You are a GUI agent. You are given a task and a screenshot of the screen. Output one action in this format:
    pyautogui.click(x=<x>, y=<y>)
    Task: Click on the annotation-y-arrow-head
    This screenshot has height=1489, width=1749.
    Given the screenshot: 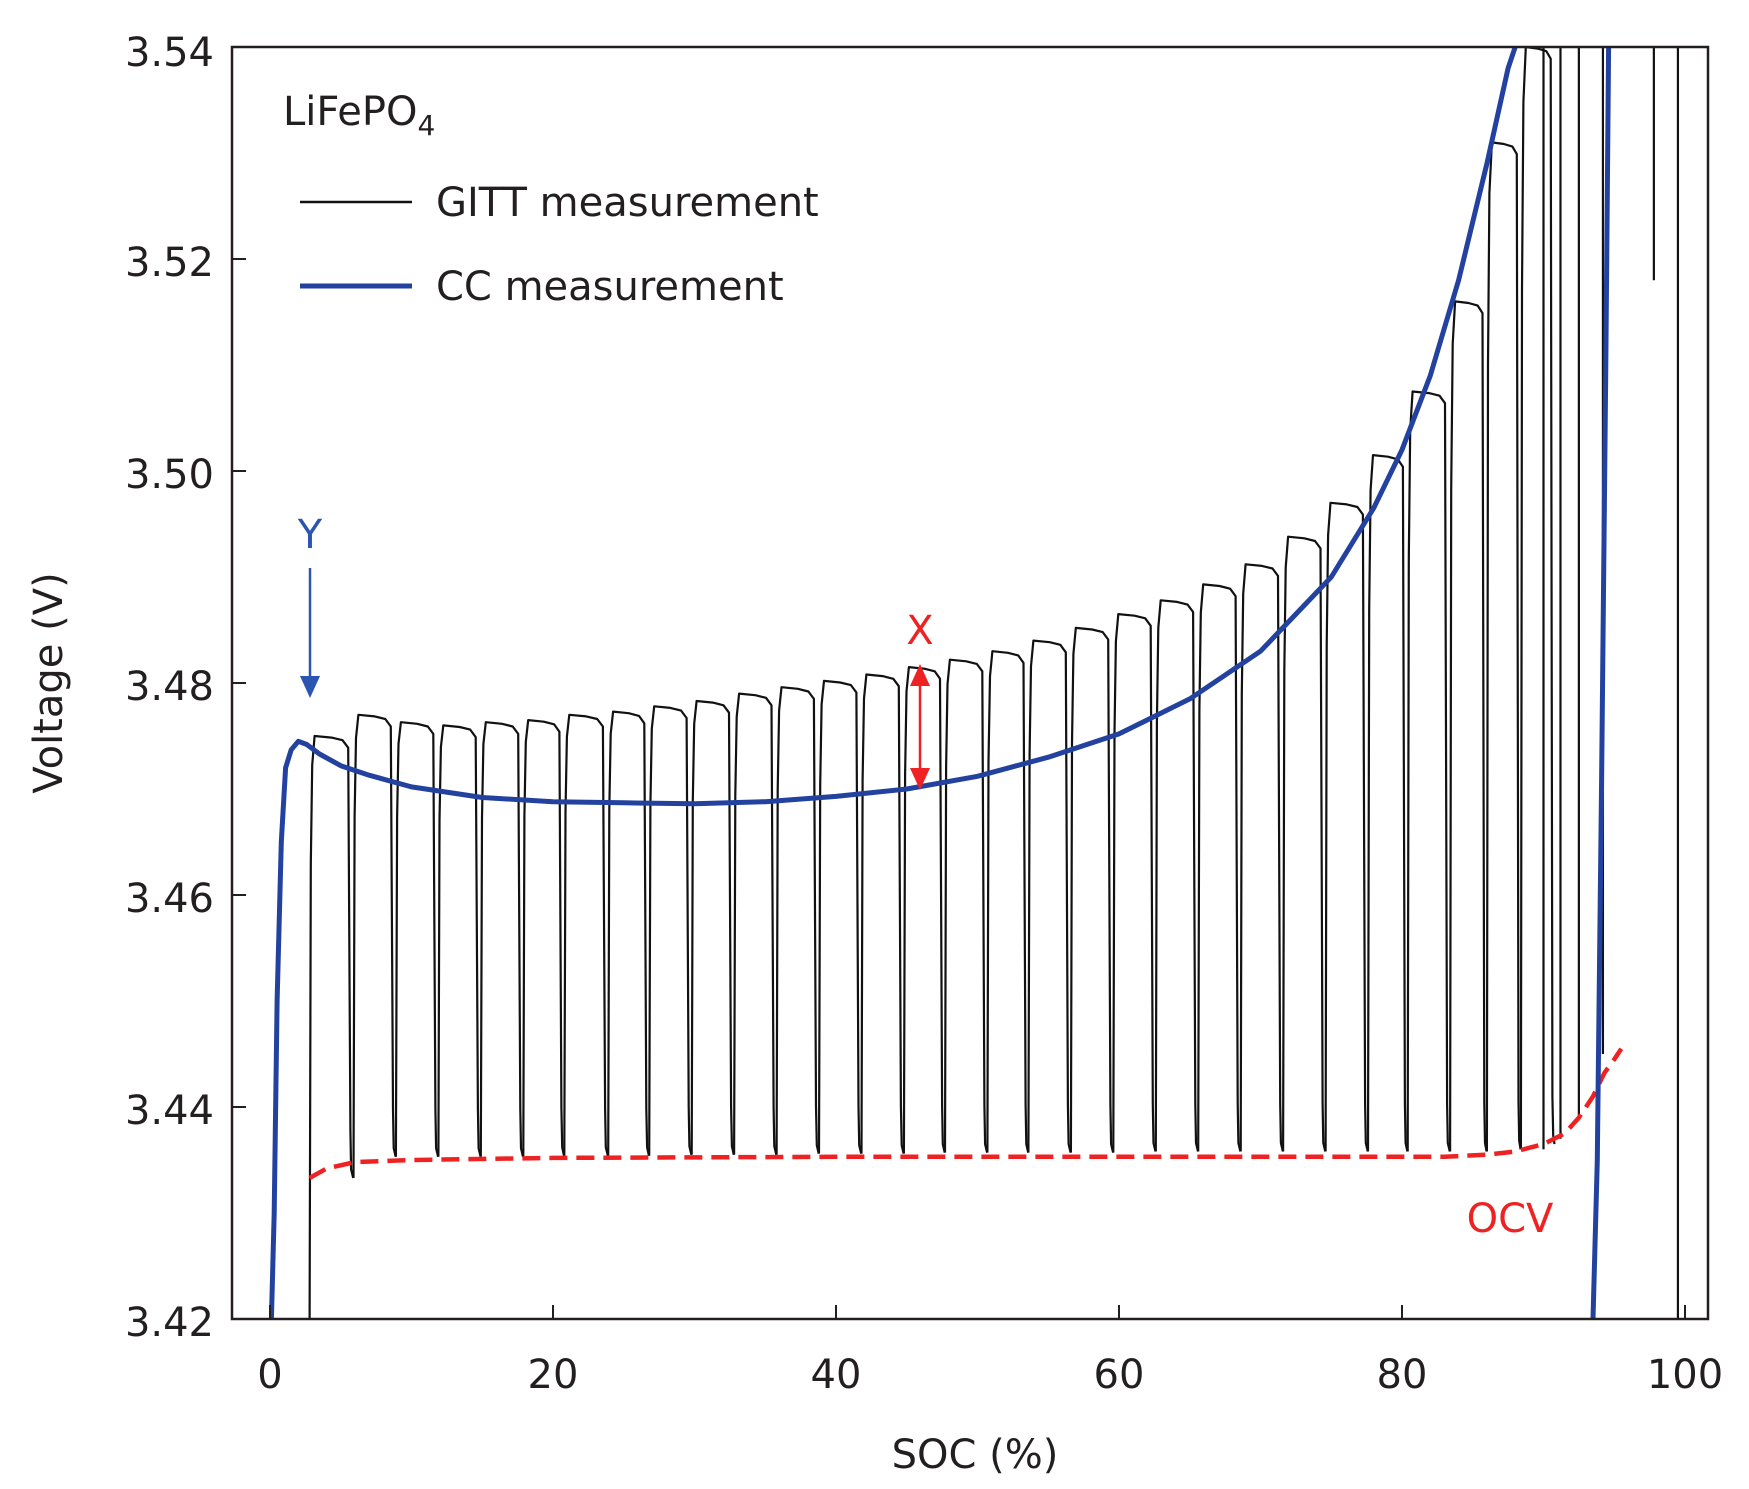 What is the action you would take?
    pyautogui.click(x=310, y=687)
    